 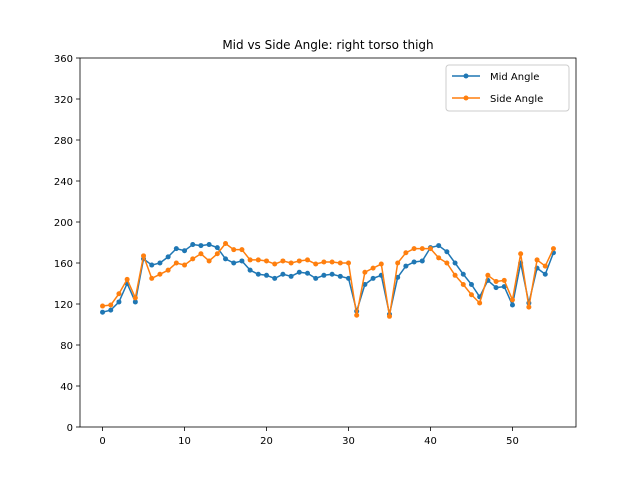 I want to click on legend-swatch-marker, so click(x=466, y=98).